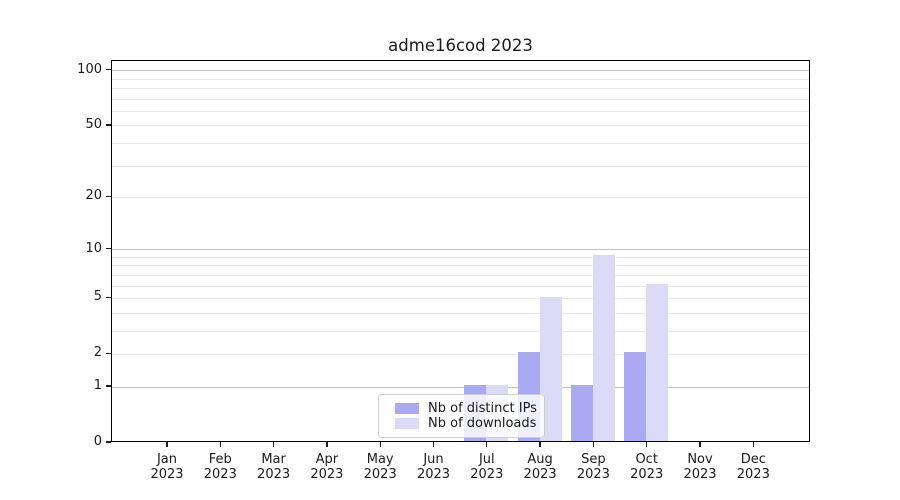 Image resolution: width=900 pixels, height=500 pixels. Describe the element at coordinates (327, 459) in the screenshot. I see `x-tick-month: Apr` at that location.